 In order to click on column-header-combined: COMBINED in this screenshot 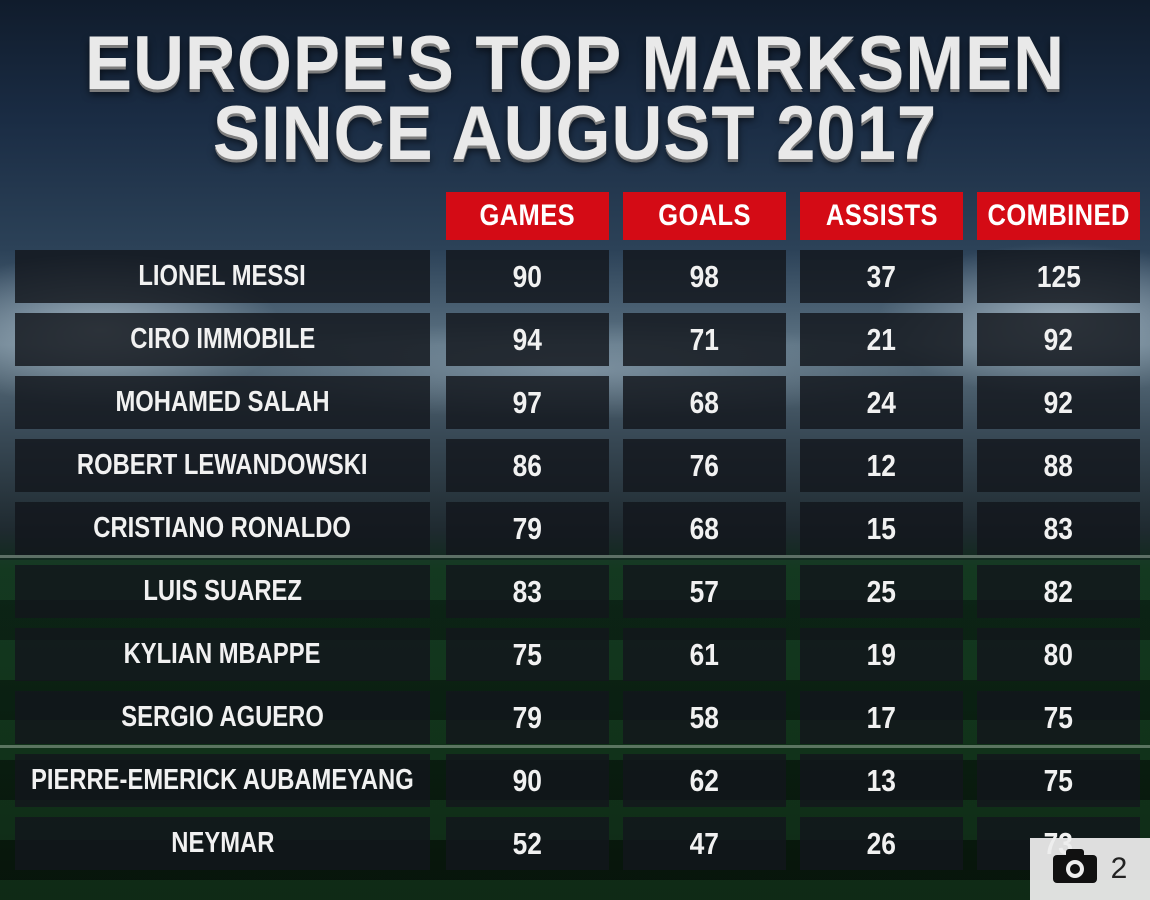, I will do `click(1058, 216)`.